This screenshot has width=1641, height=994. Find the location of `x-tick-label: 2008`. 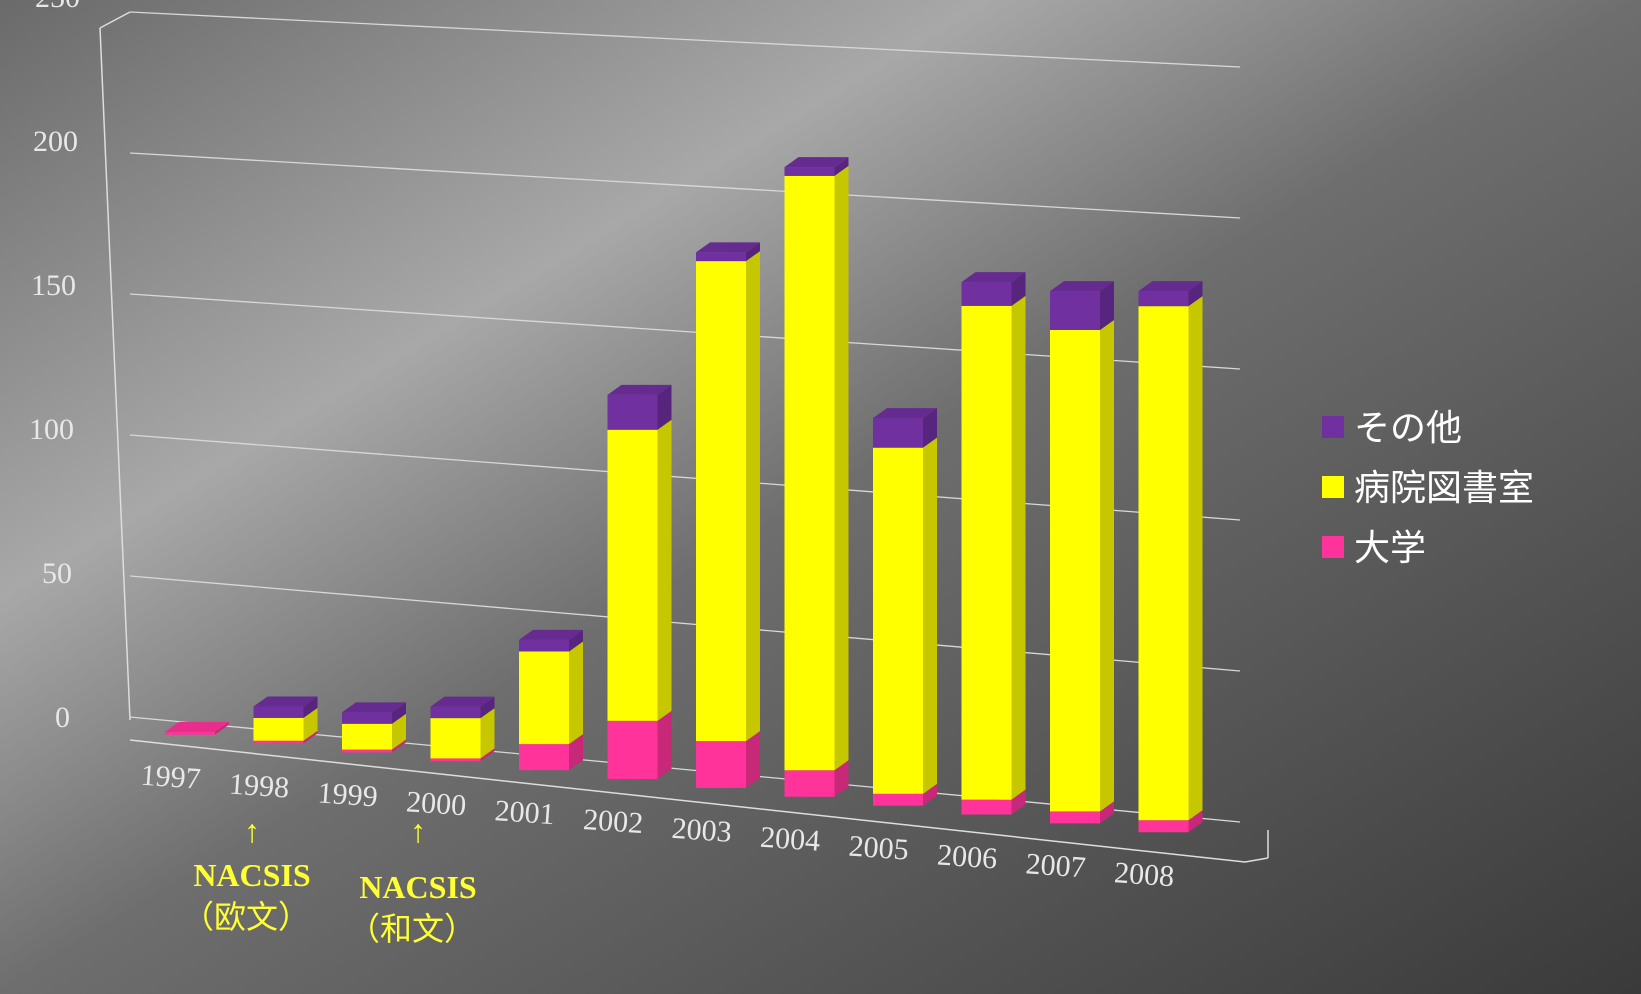

x-tick-label: 2008 is located at coordinates (1144, 874).